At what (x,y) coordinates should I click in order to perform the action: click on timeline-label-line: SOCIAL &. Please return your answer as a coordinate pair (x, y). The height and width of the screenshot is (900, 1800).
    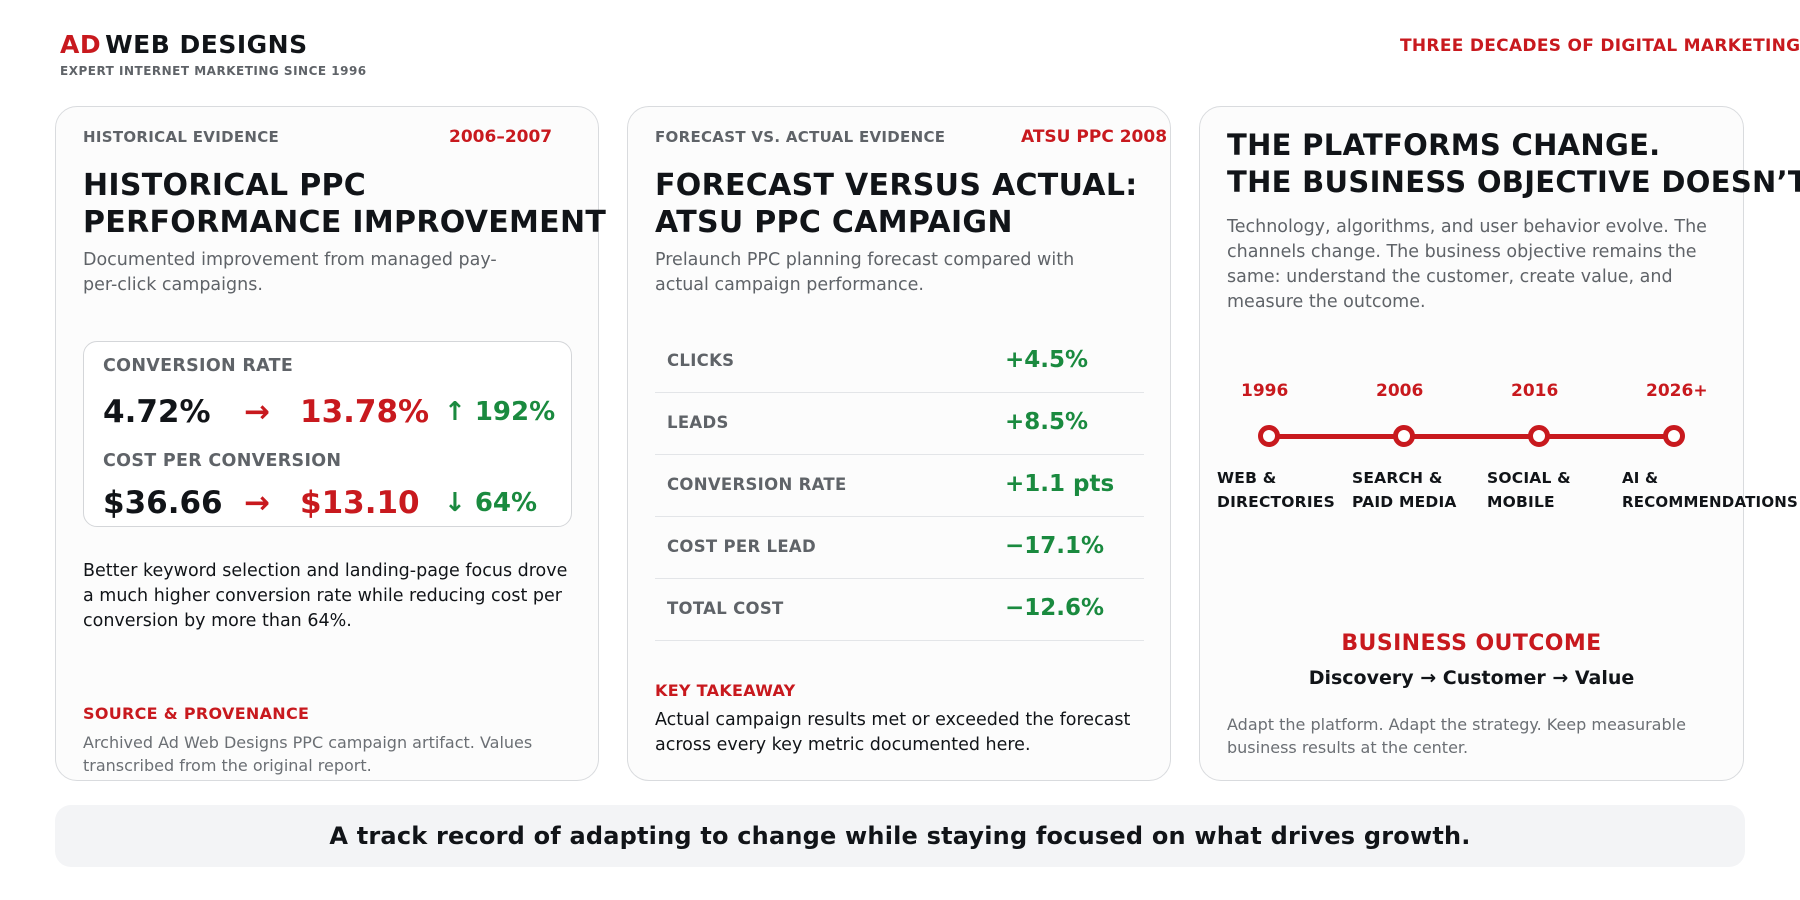
    Looking at the image, I should click on (1529, 478).